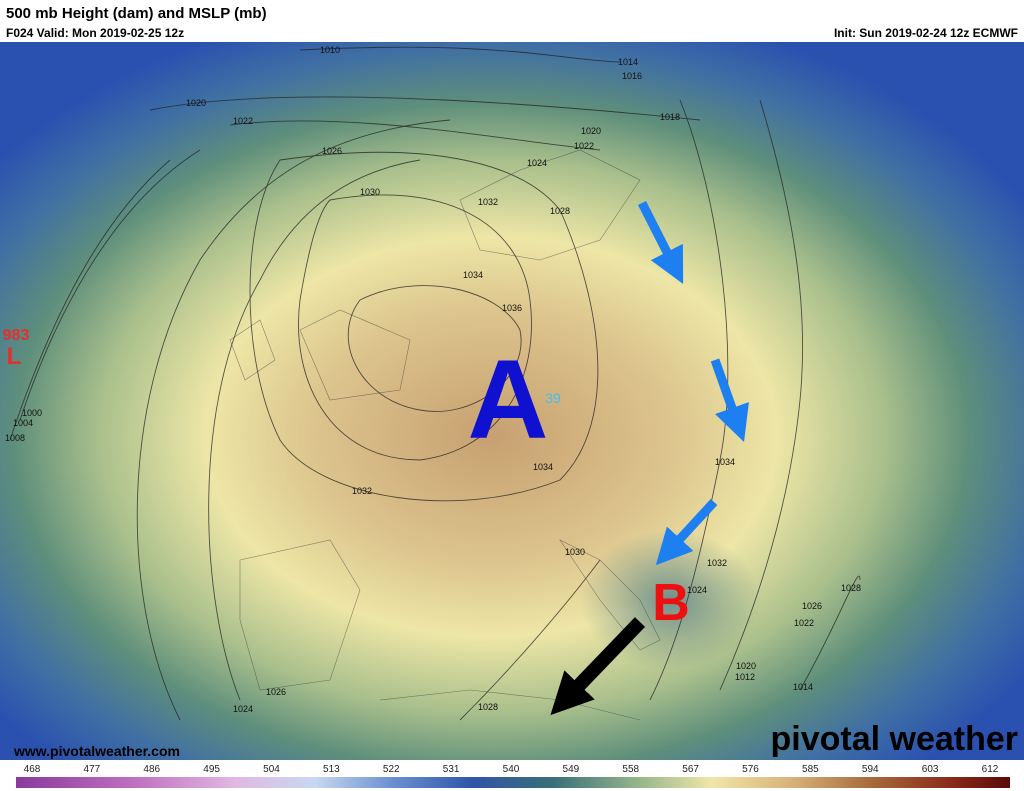 This screenshot has height=791, width=1024. I want to click on colorbar-label: 468, so click(32, 769).